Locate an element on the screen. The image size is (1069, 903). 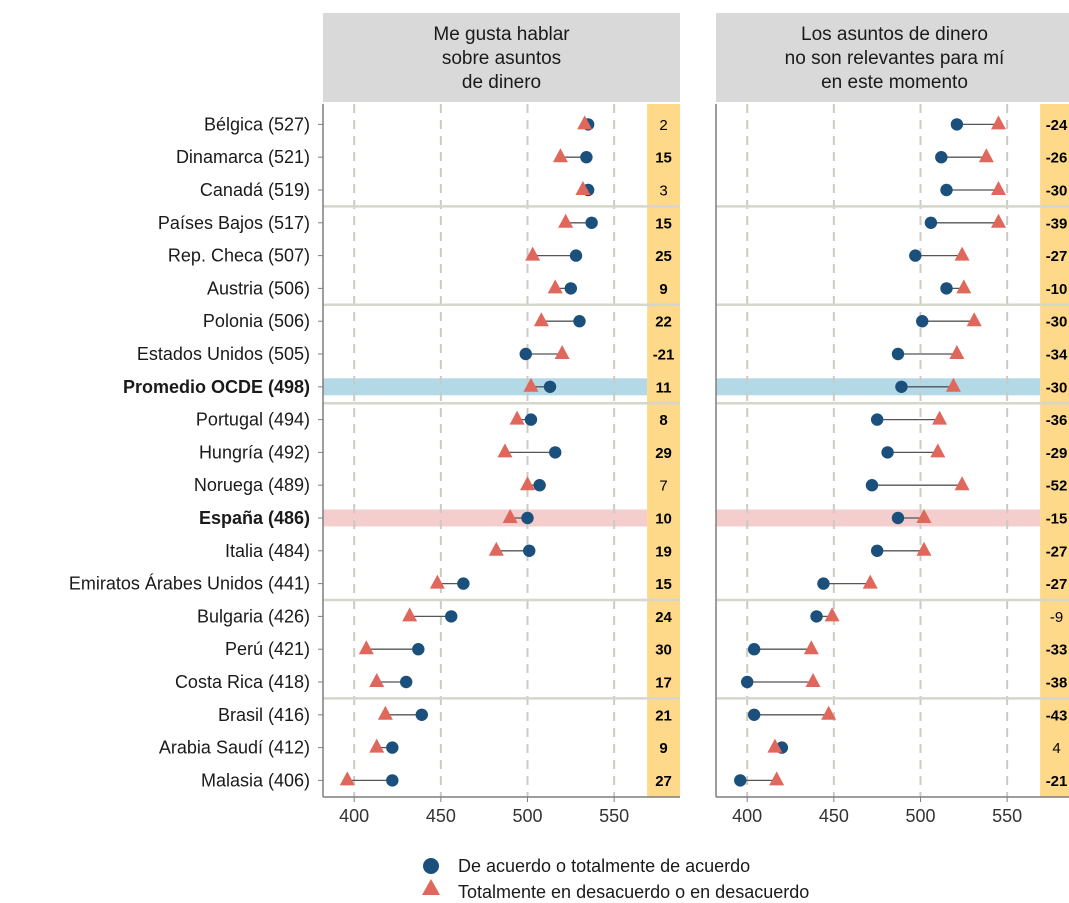
country-label: Arabia Saudí (412) is located at coordinates (234, 748).